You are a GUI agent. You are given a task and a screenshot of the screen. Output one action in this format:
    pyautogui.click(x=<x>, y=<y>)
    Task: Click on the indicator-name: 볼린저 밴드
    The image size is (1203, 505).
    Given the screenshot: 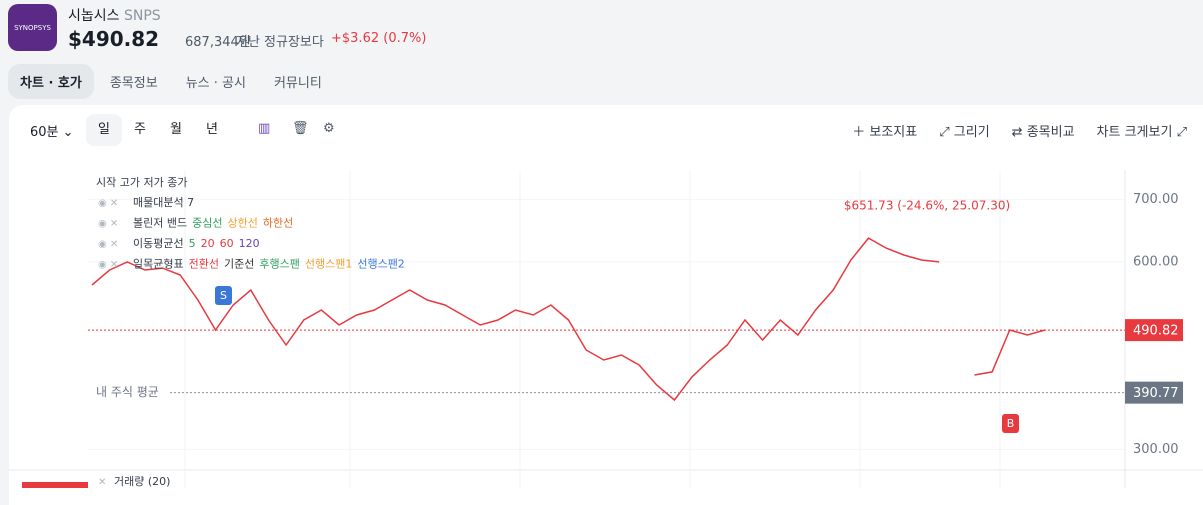 What is the action you would take?
    pyautogui.click(x=160, y=223)
    